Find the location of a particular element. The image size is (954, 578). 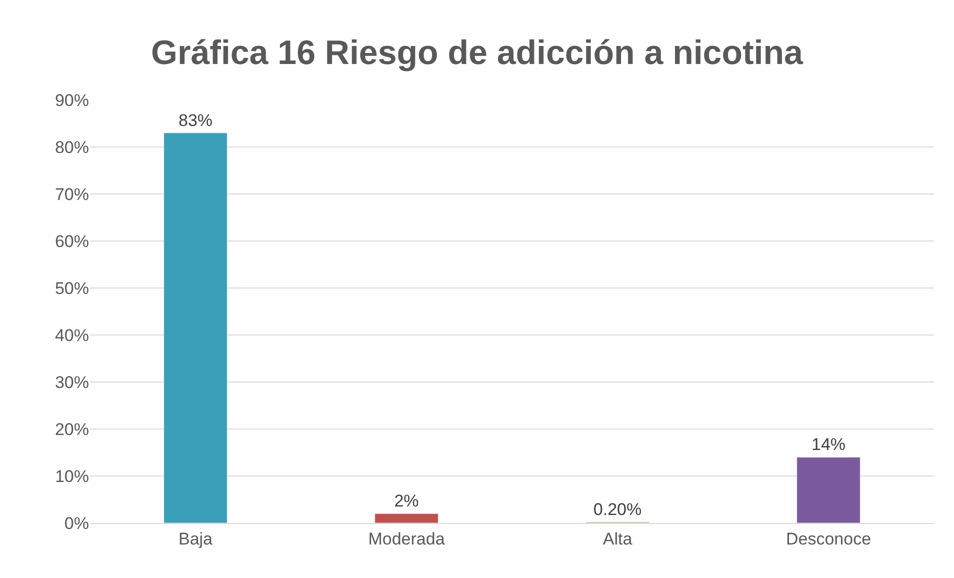

y-tick-label: 50% is located at coordinates (71, 288).